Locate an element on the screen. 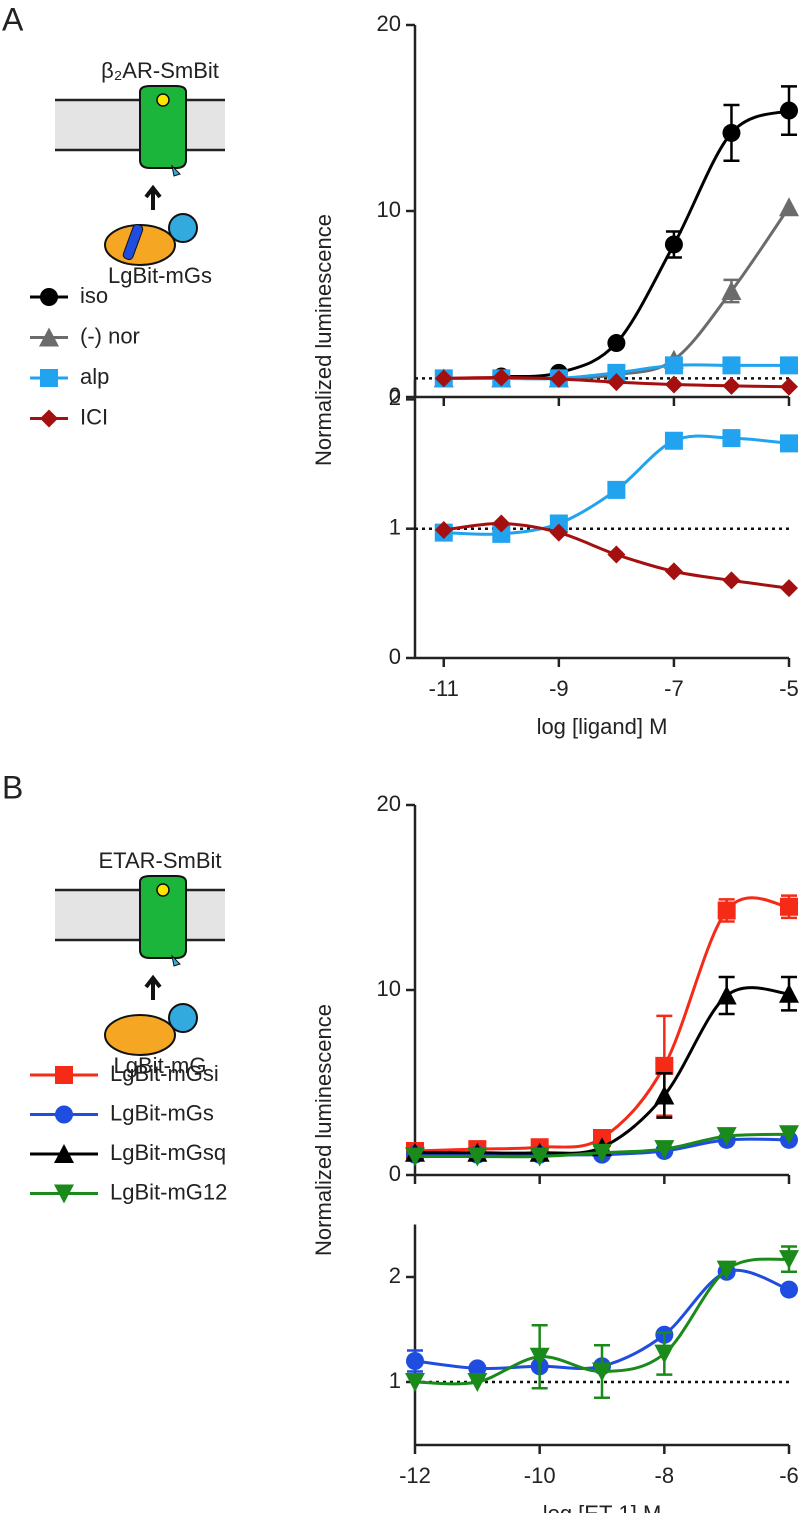  legend-label: iso is located at coordinates (94, 295).